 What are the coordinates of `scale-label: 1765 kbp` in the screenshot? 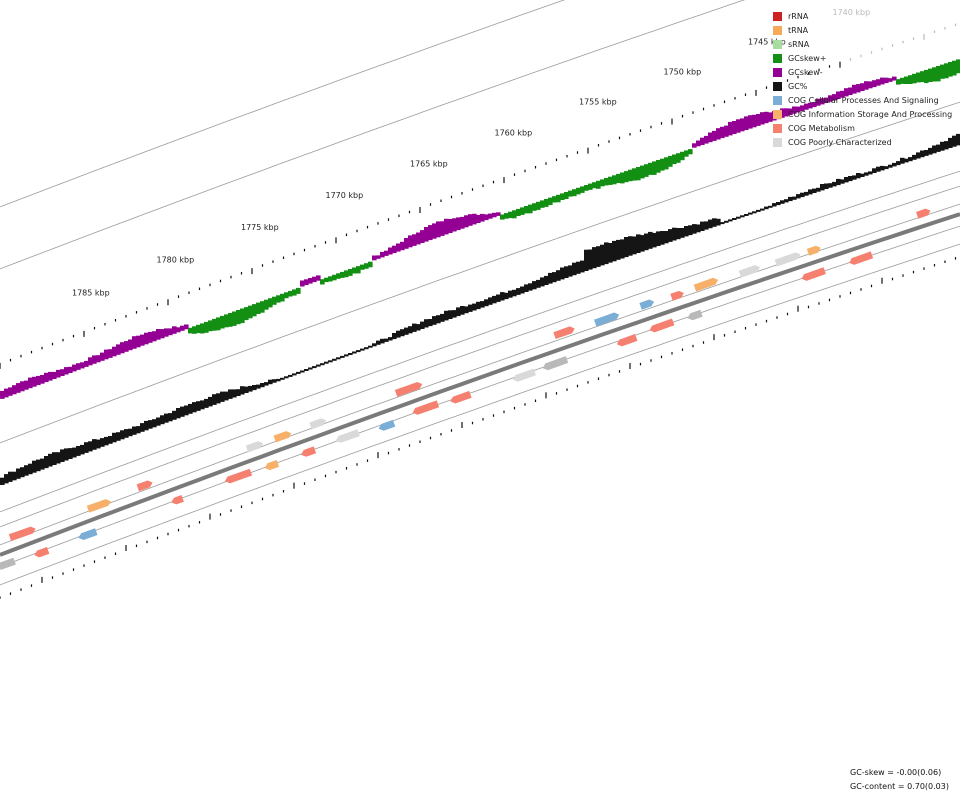 It's located at (429, 164).